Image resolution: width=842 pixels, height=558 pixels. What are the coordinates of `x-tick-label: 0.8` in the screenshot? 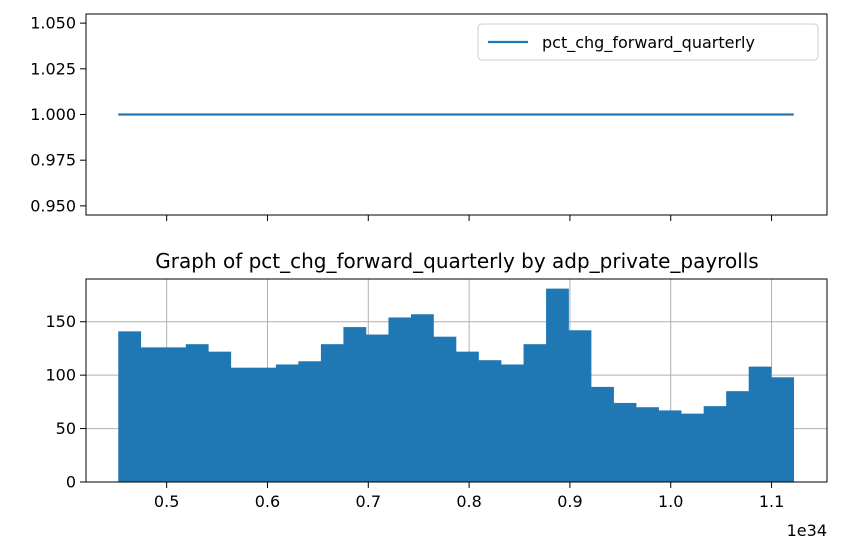 It's located at (468, 501).